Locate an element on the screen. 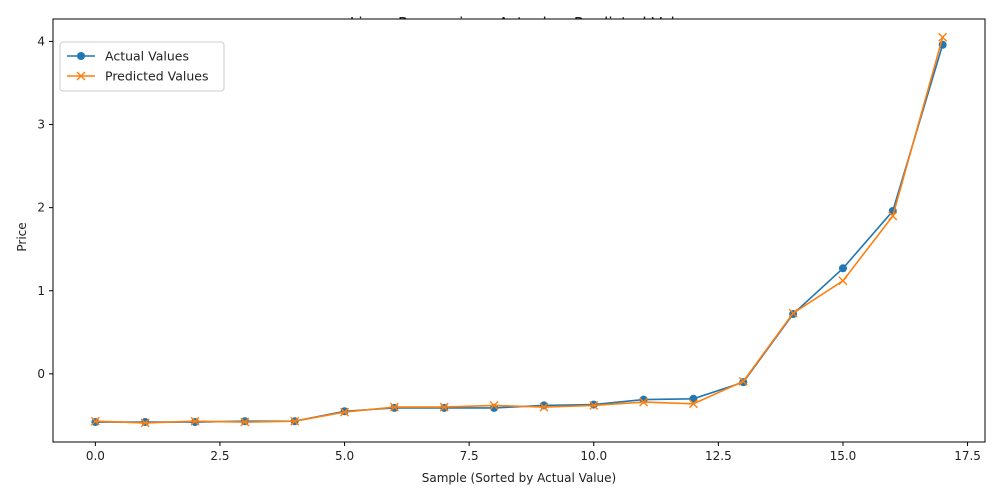 The height and width of the screenshot is (500, 1000). x-tick-label: 15.0 is located at coordinates (843, 456).